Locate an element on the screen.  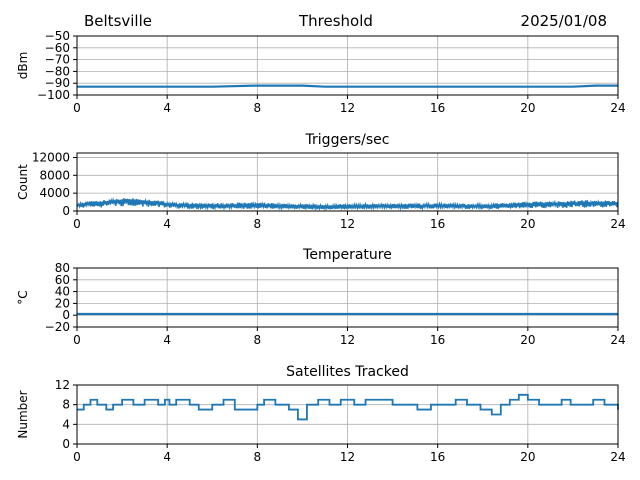
threshold-xtick-label: 12 is located at coordinates (347, 108).